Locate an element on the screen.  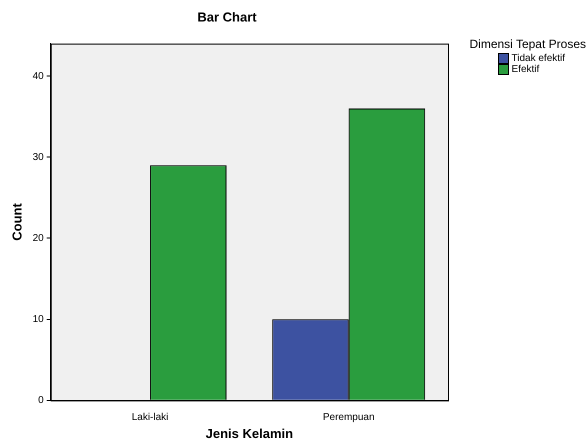
y-tick-label: 30 is located at coordinates (38, 157).